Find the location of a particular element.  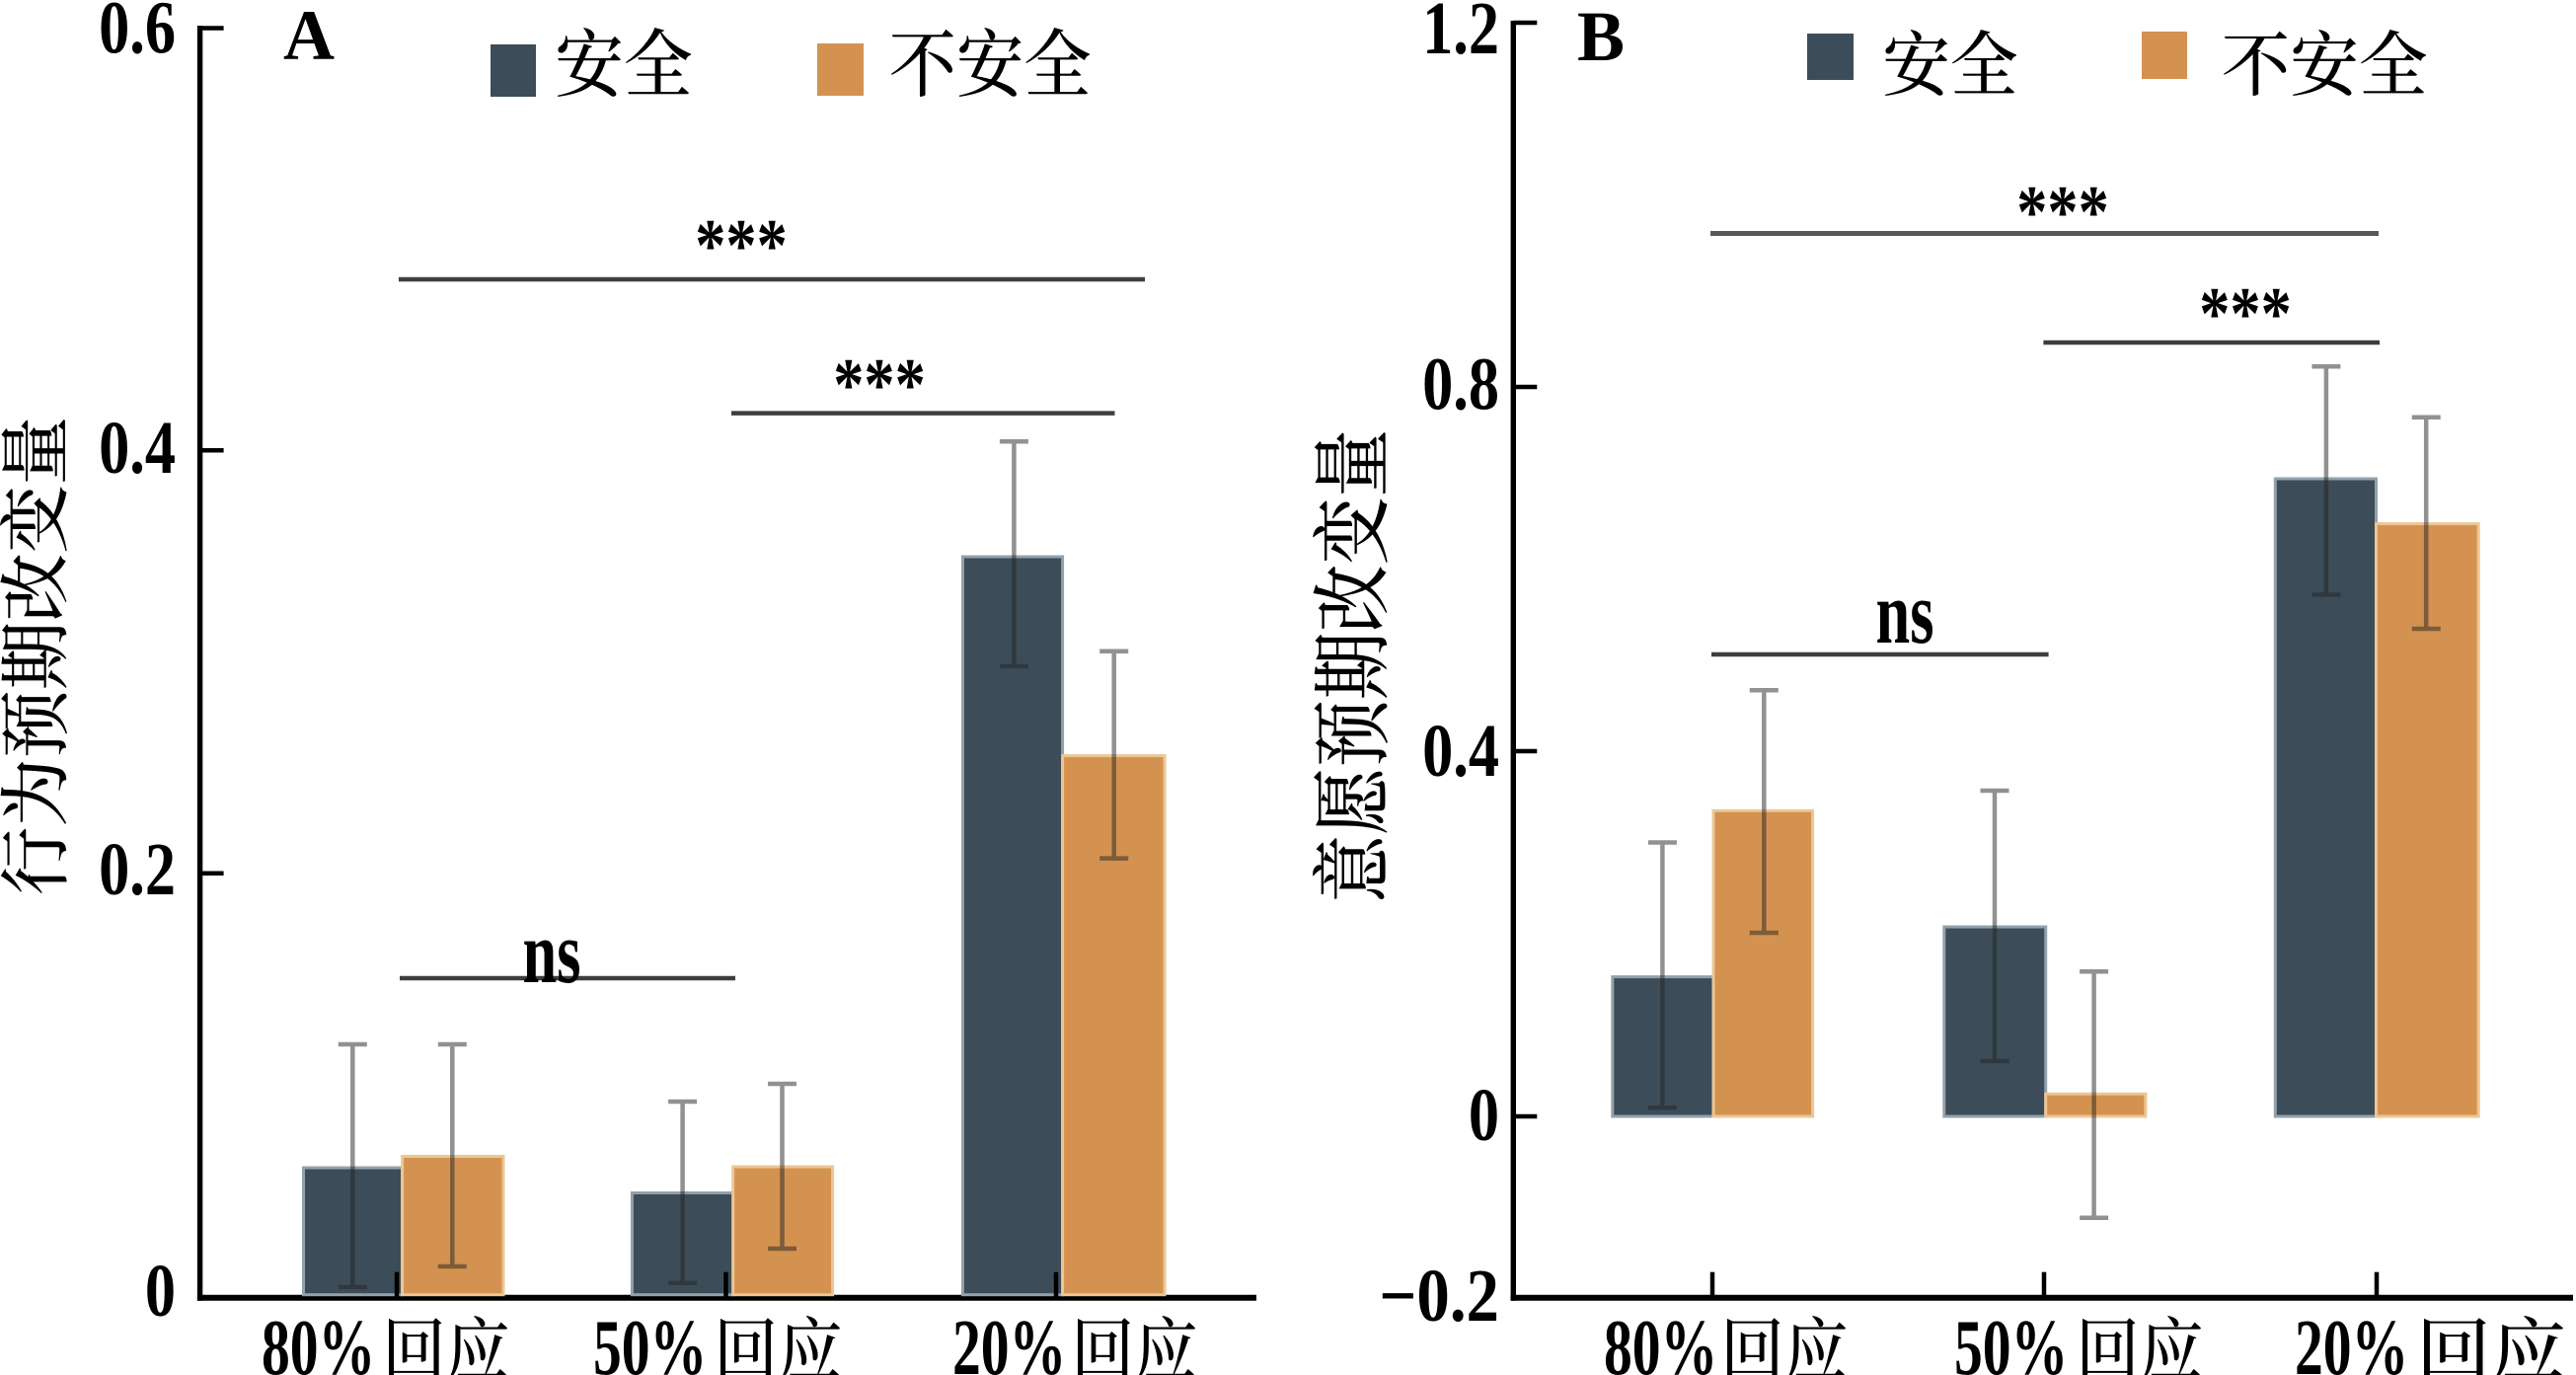

svg-text: 0.8 is located at coordinates (1460, 385).